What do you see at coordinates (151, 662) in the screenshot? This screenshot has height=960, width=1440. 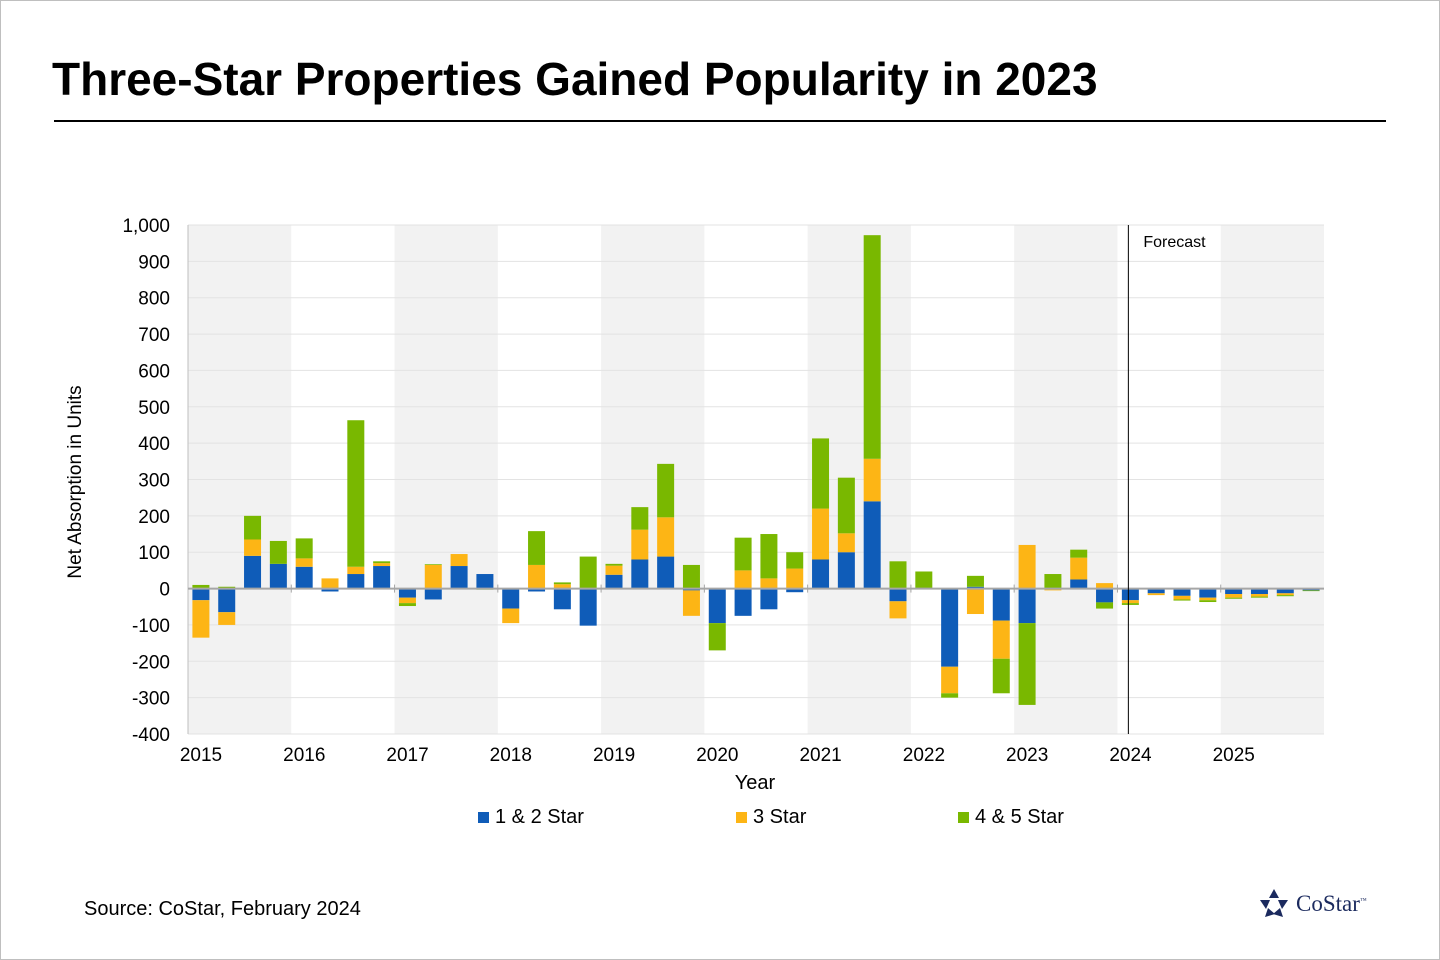 I see `y-tick-label: -200` at bounding box center [151, 662].